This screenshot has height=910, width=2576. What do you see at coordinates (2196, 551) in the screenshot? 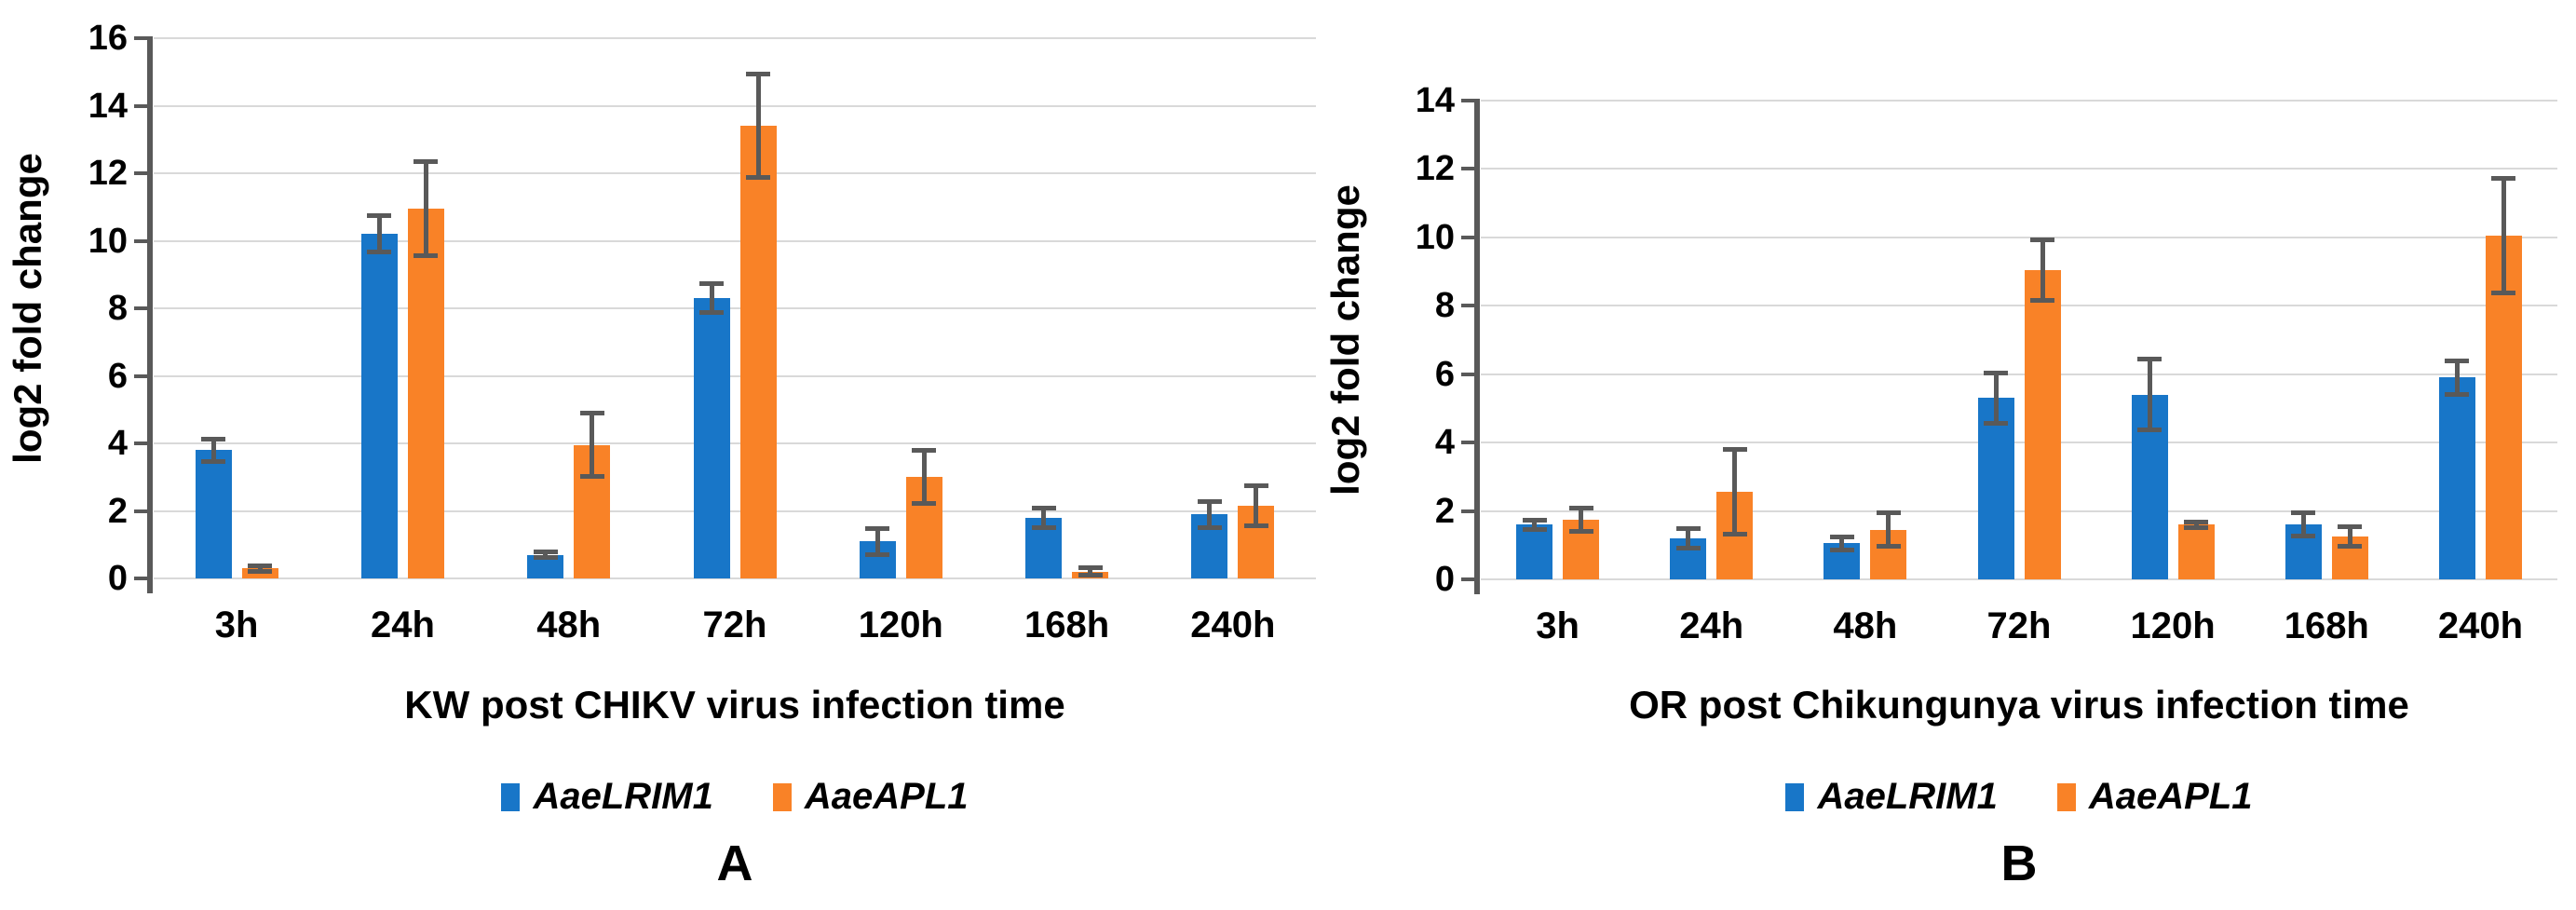
I see `bar-aaeapl1-120h` at bounding box center [2196, 551].